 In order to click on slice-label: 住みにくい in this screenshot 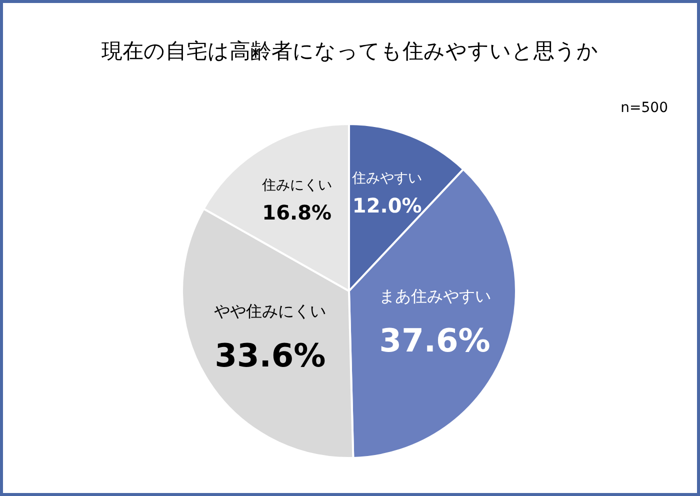, I will do `click(296, 186)`.